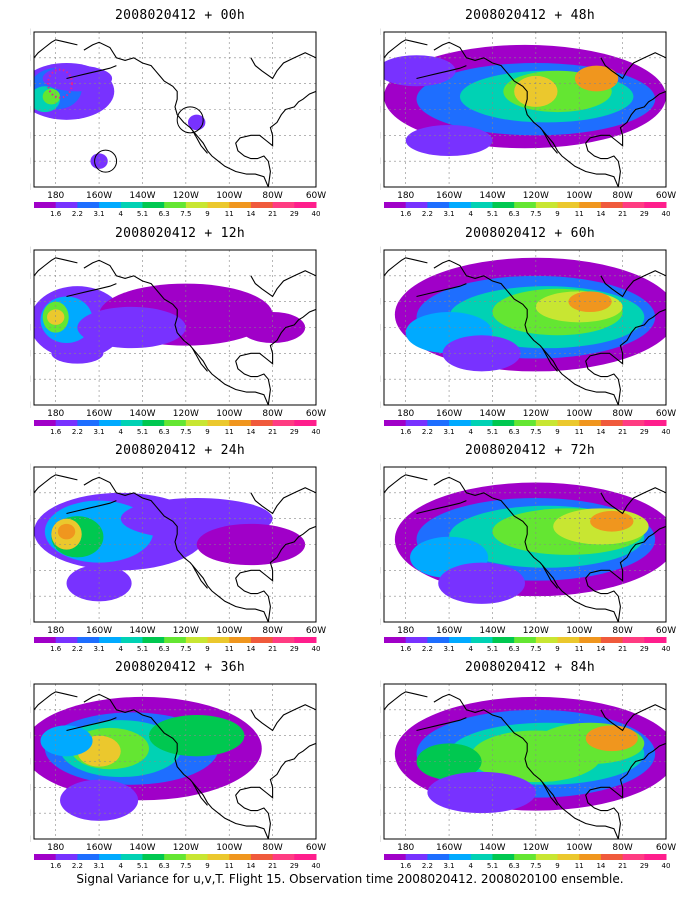 This screenshot has height=900, width=700. Describe the element at coordinates (406, 432) in the screenshot. I see `colorbar-label: 1.6` at that location.